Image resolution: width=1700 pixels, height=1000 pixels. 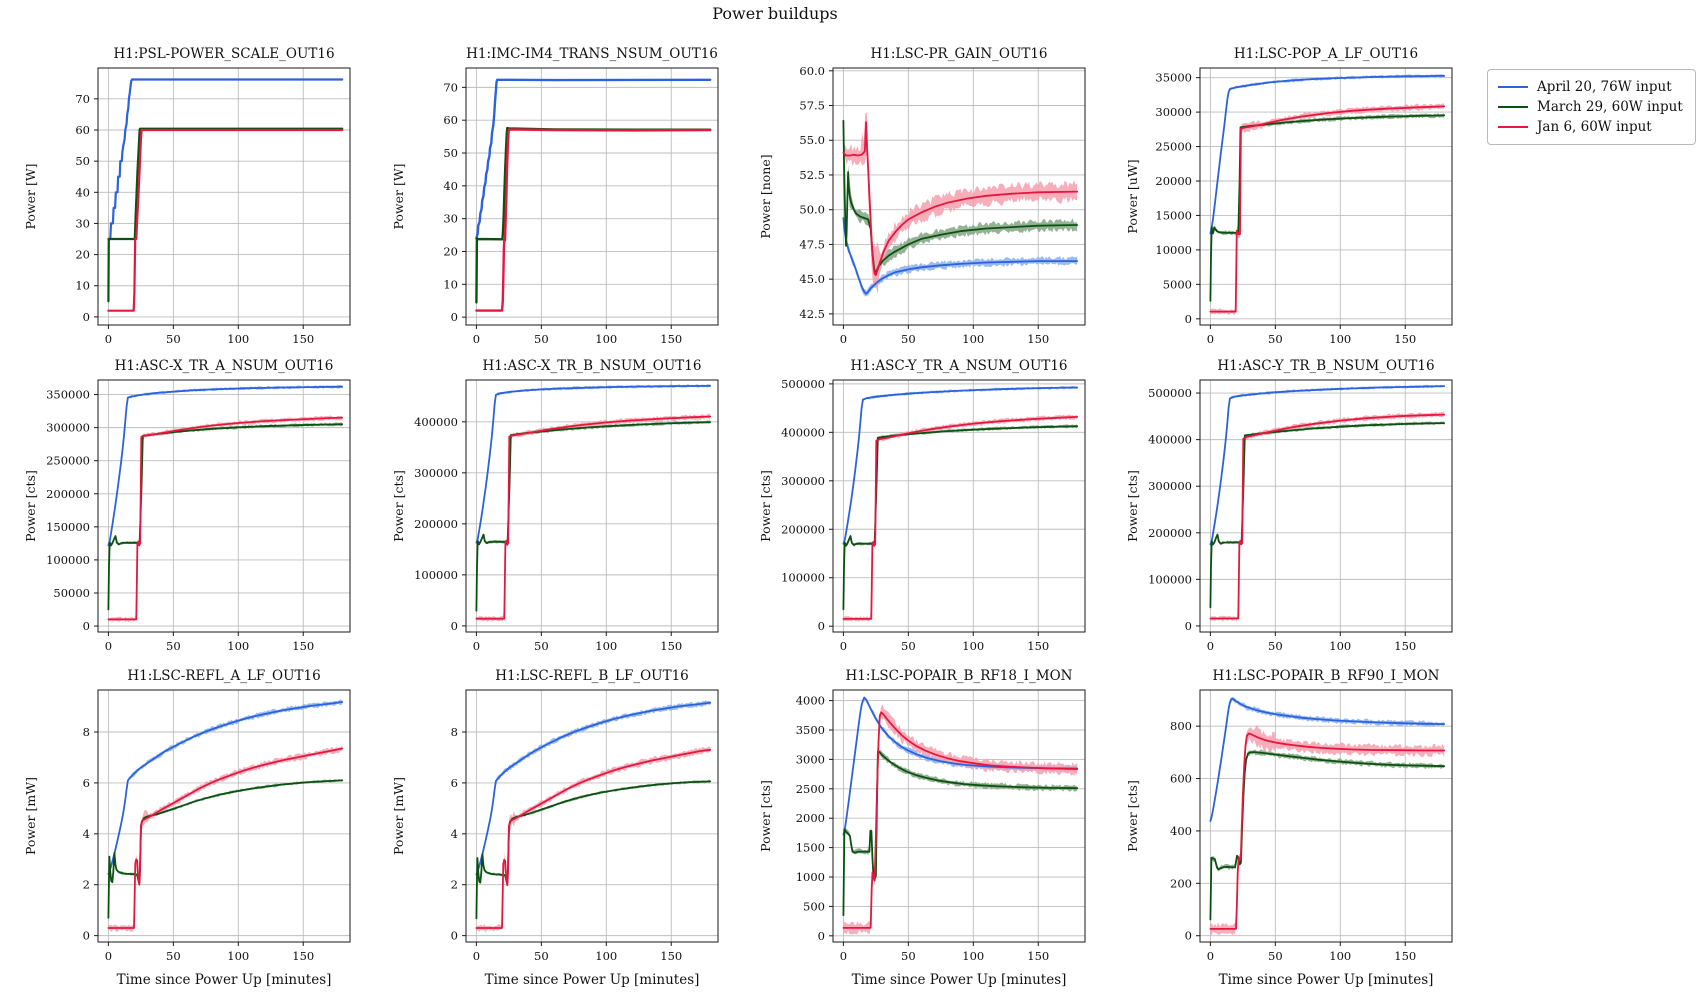 I want to click on legend-line-icon, so click(x=1513, y=127).